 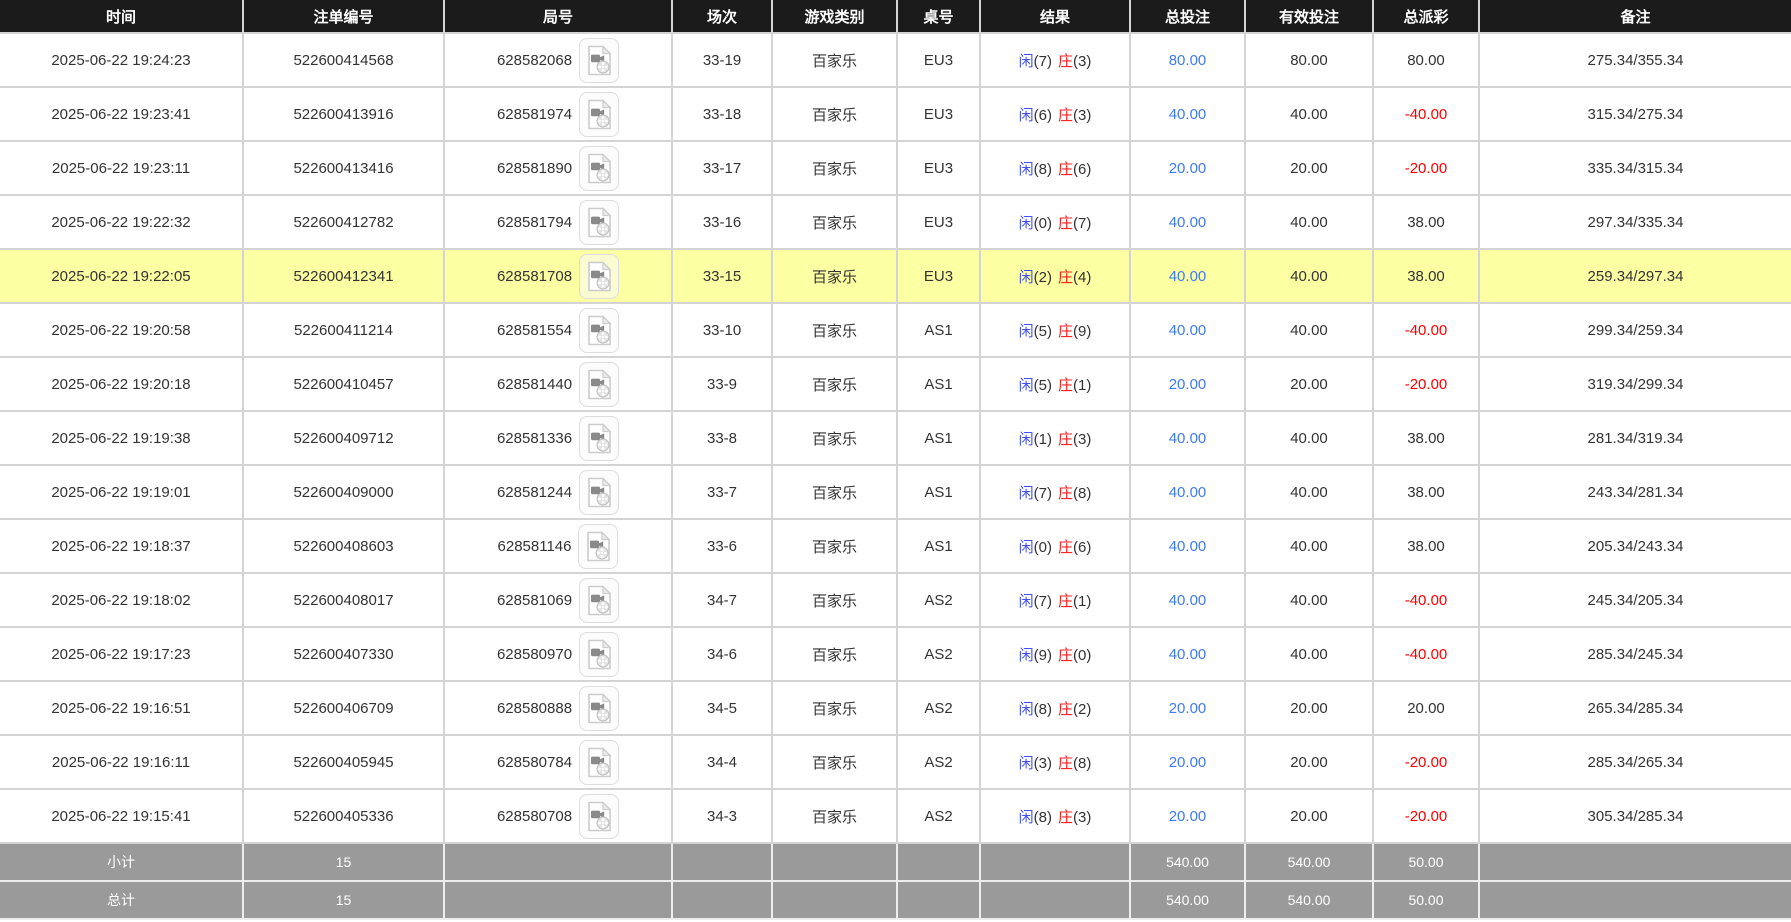 I want to click on cell-table-no: AS2, so click(x=938, y=654).